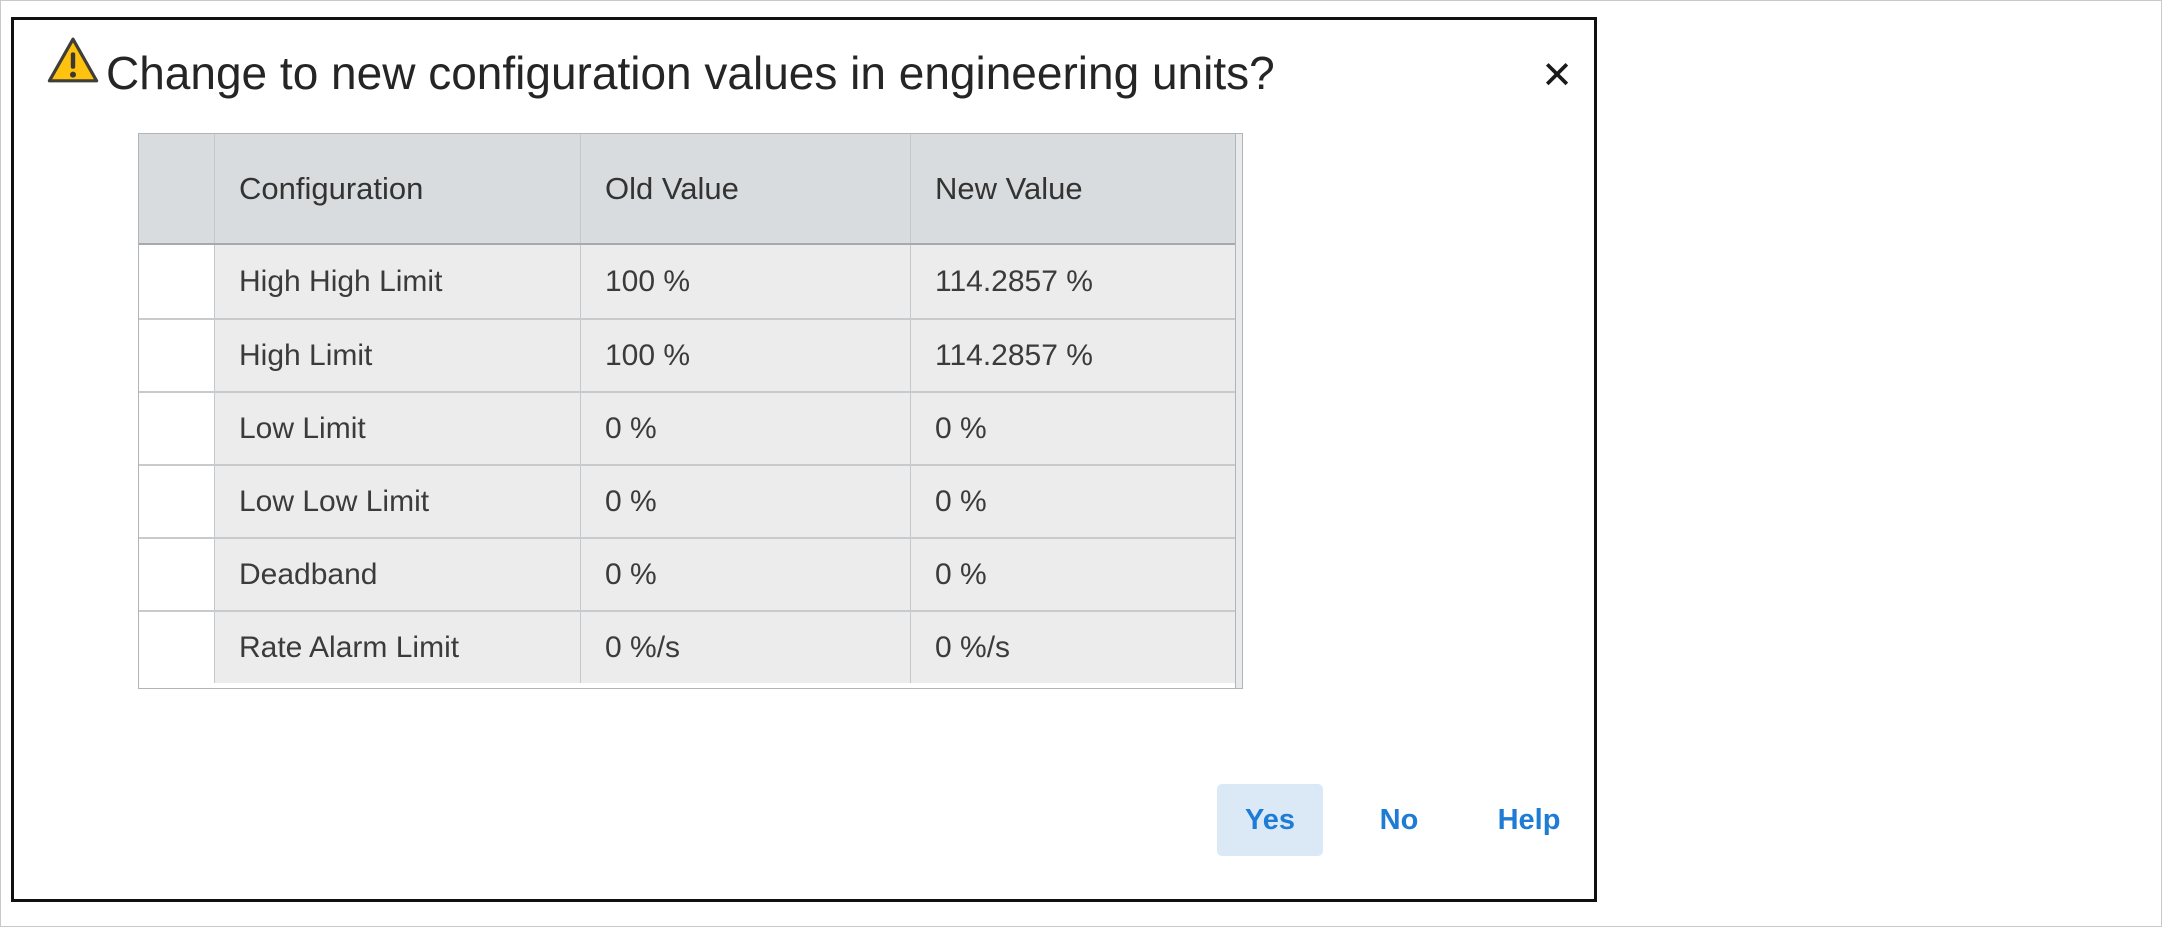 The width and height of the screenshot is (2162, 927). I want to click on table-row: Low Low Limit 0 % 0 %, so click(687, 500).